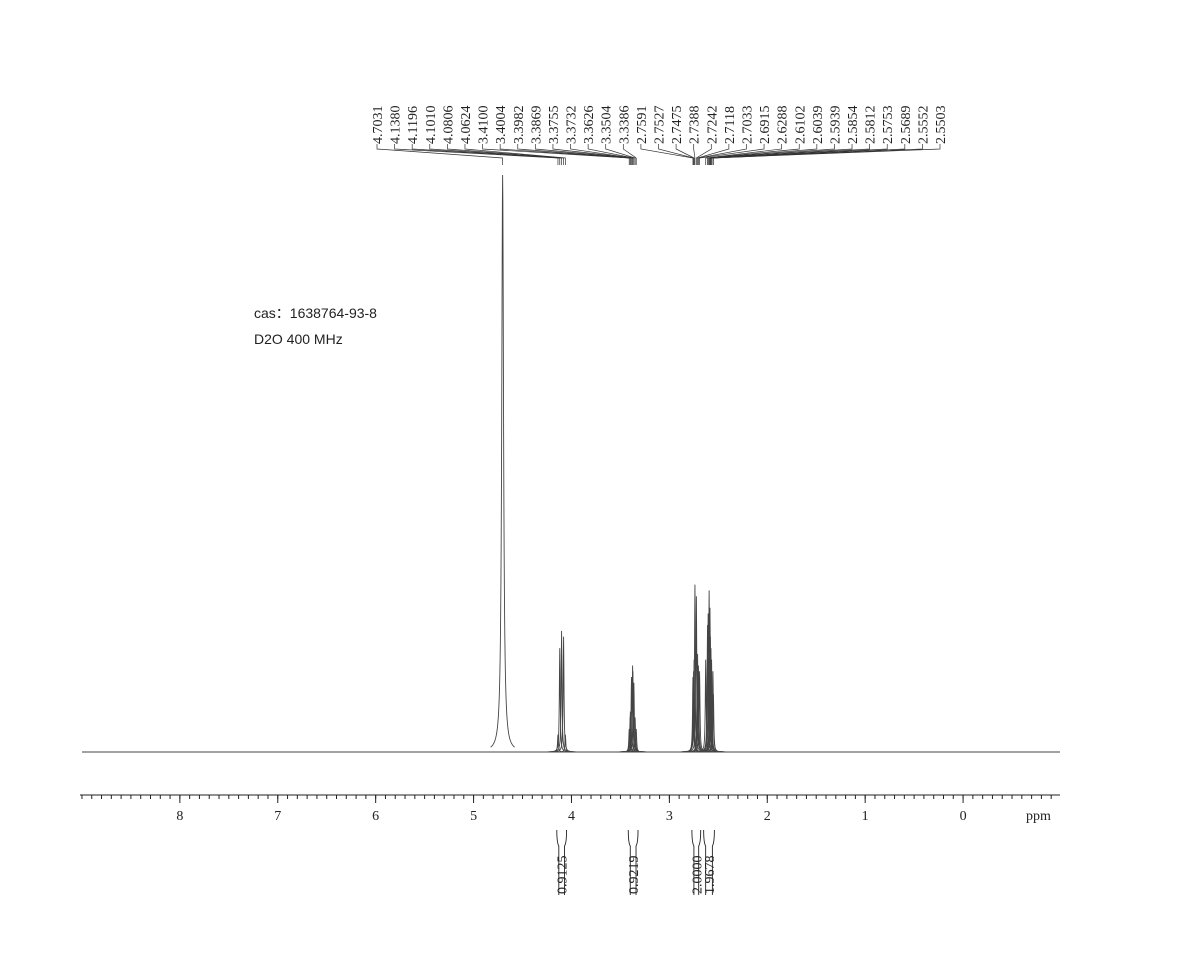 Image resolution: width=1198 pixels, height=953 pixels. I want to click on peak-label: 4.1196, so click(413, 125).